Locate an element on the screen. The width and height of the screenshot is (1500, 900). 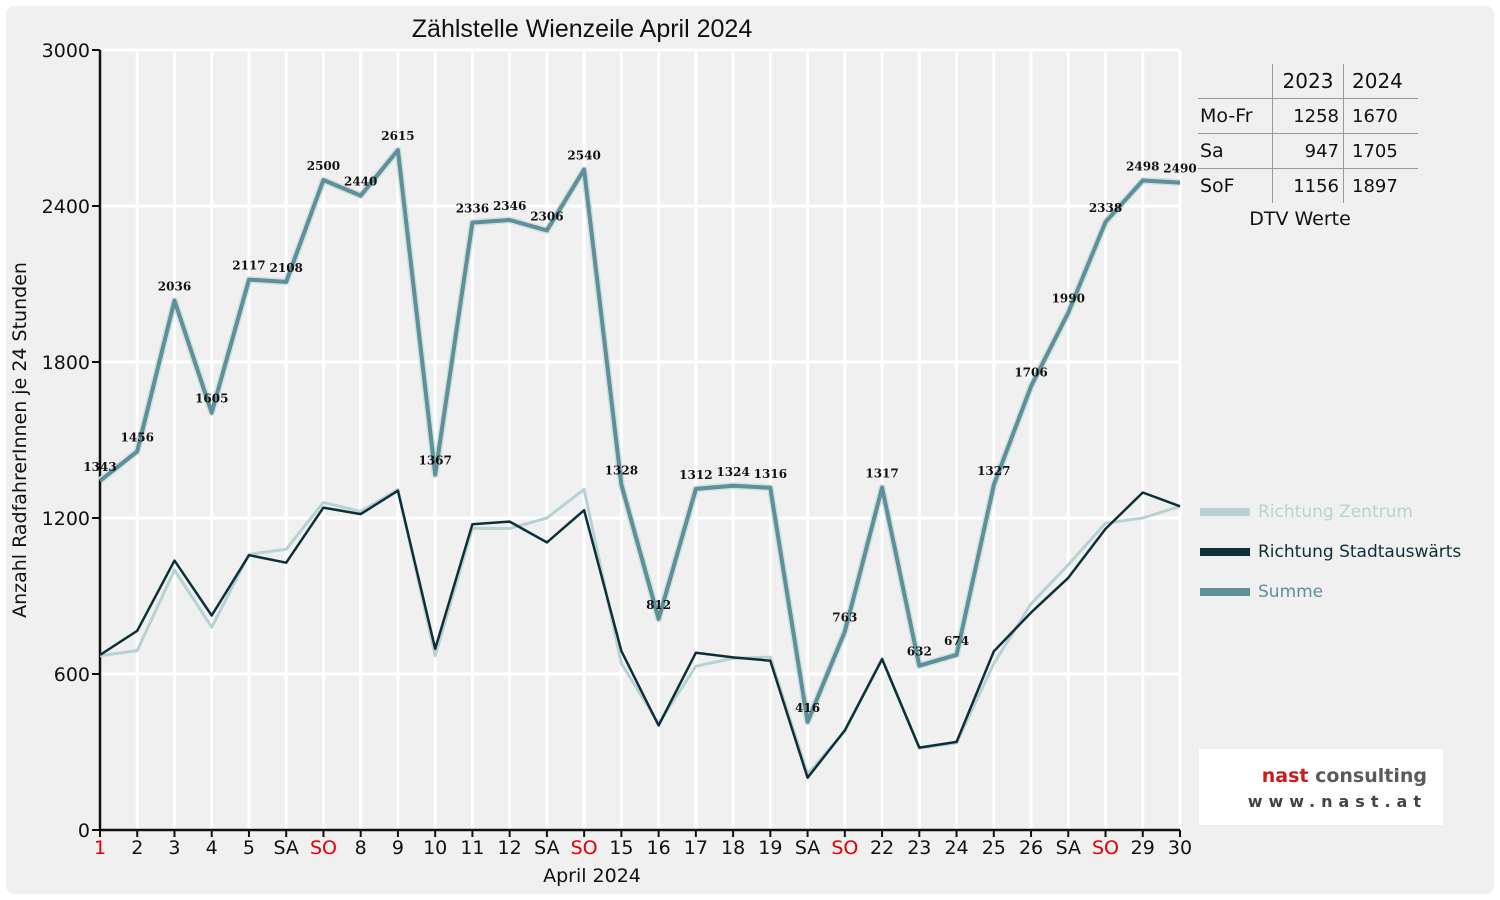
data-label: 2490 is located at coordinates (1179, 169).